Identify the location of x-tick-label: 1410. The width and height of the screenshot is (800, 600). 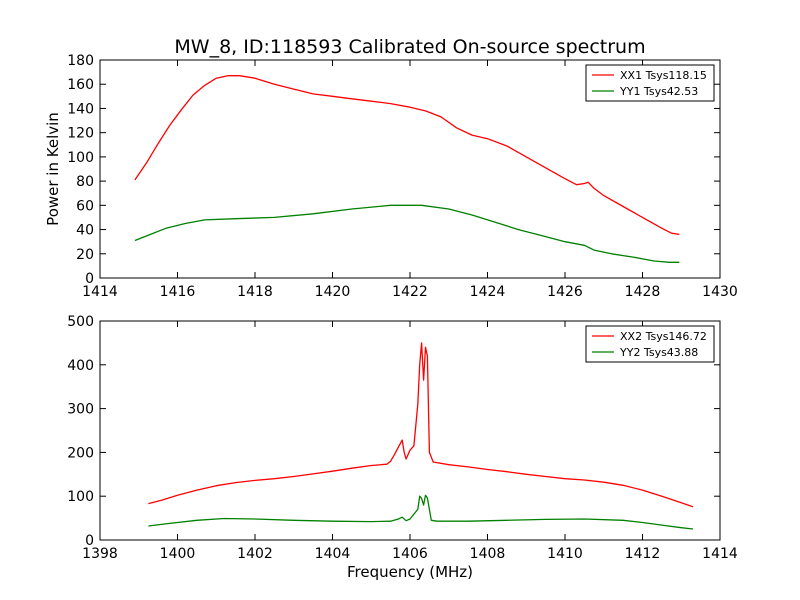
(565, 554).